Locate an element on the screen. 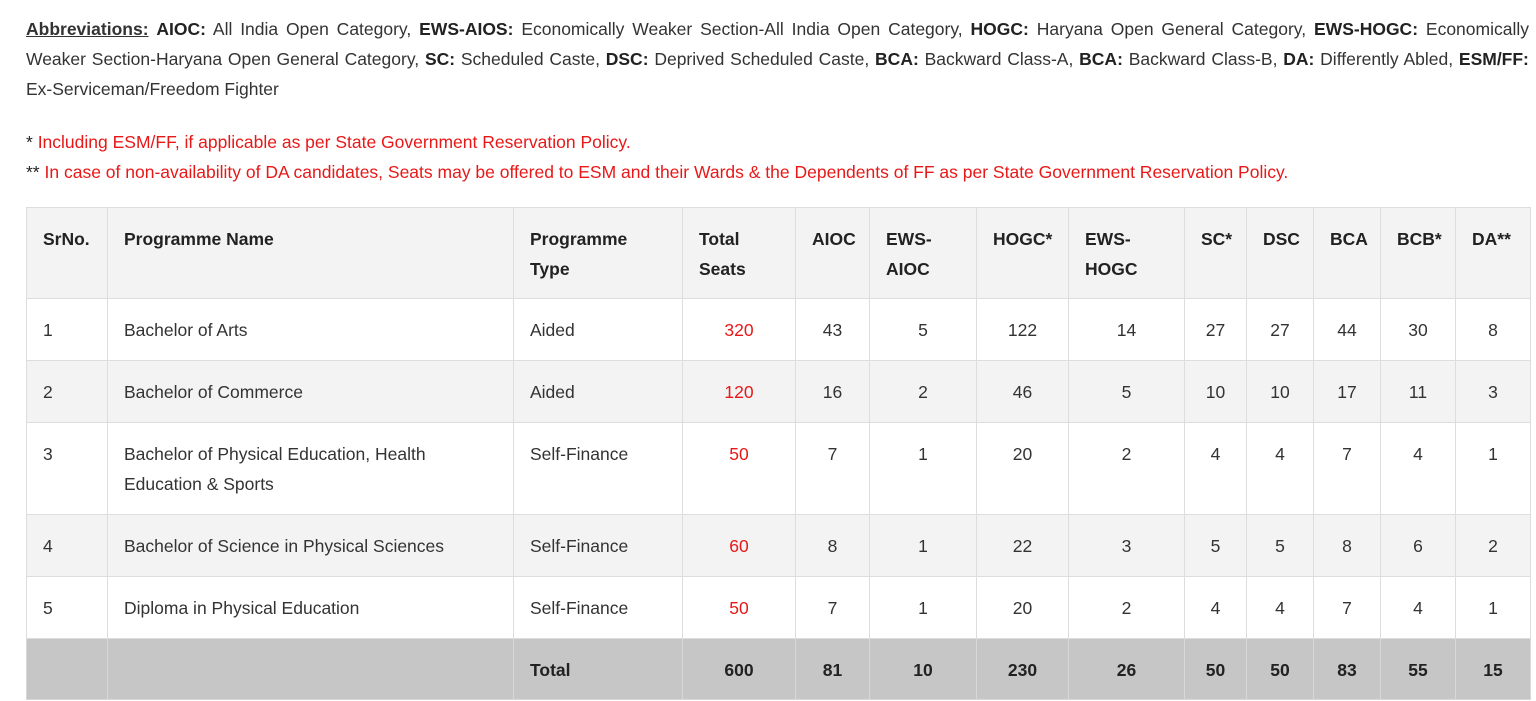 This screenshot has width=1536, height=701. cell-ews-hogc: 2 is located at coordinates (1126, 468).